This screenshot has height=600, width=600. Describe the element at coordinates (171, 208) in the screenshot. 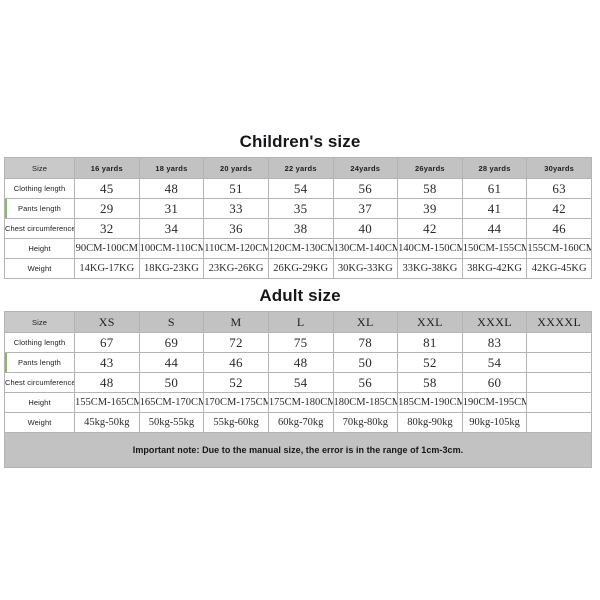

I see `children-cell-value: 31` at that location.